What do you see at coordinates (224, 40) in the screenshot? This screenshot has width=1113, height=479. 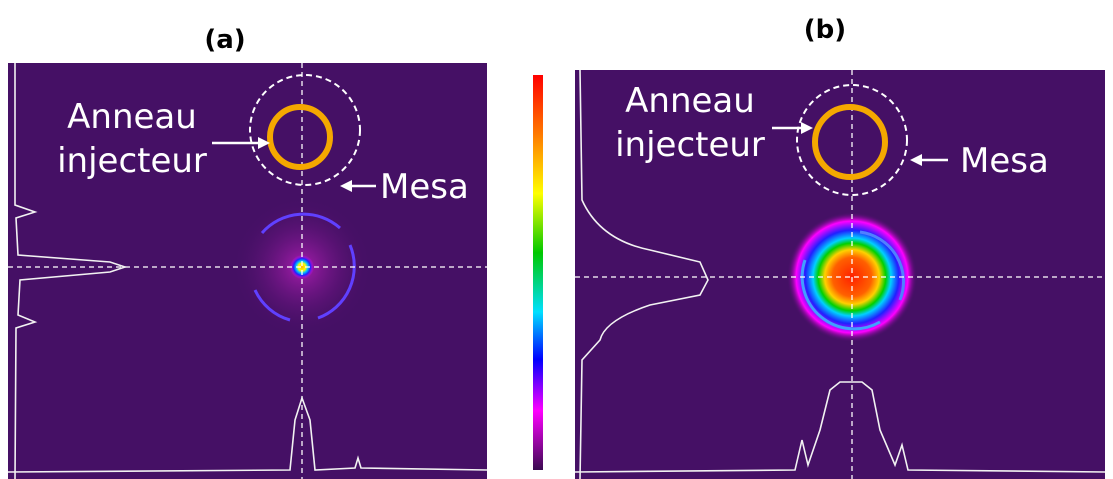 I see `panel-label: (a)` at bounding box center [224, 40].